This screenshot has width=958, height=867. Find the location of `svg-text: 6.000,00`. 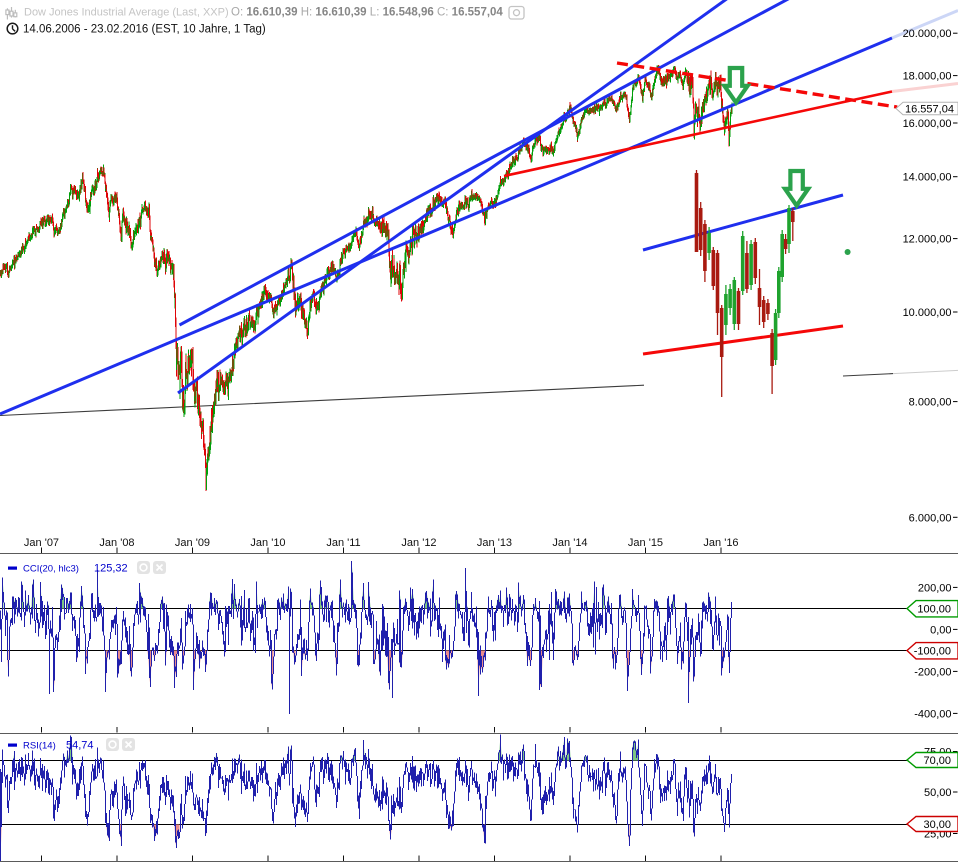

svg-text: 6.000,00 is located at coordinates (930, 518).